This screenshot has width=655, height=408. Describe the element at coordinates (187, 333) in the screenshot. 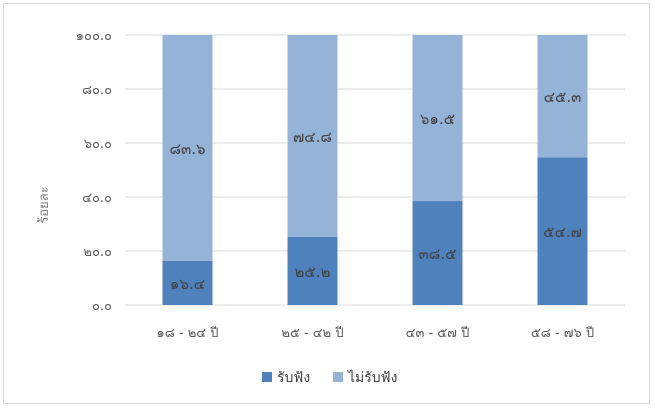

I see `x-tick-label: ๑๘ - ๒๔ ปี` at that location.